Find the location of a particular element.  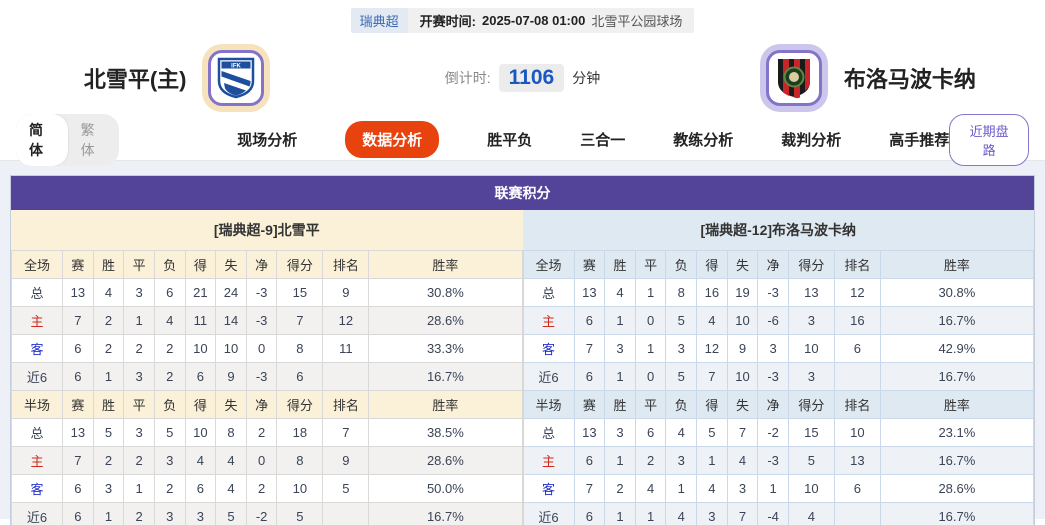

column-header: 失 is located at coordinates (742, 264).